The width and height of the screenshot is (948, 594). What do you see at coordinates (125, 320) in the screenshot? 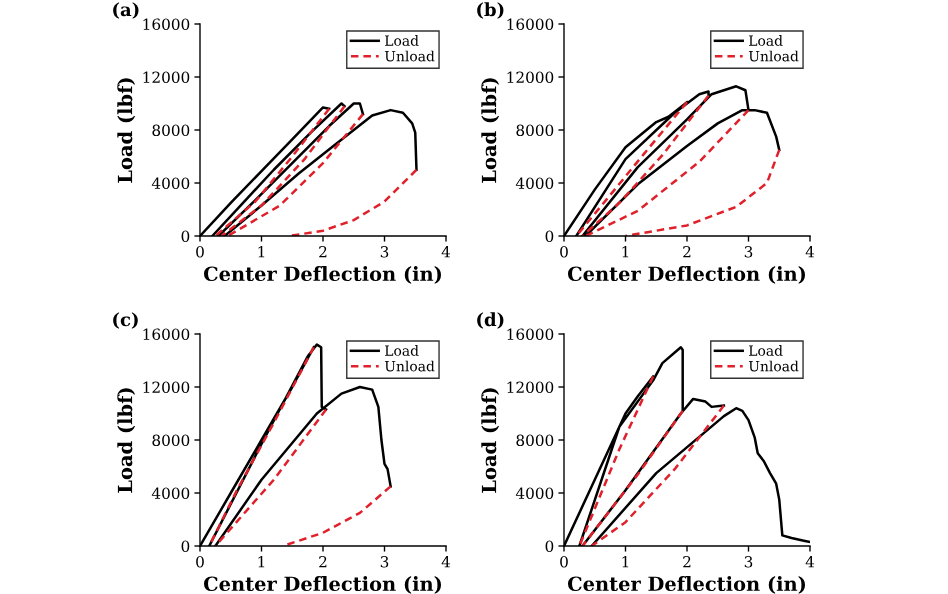
I see `chart-title: (c)` at bounding box center [125, 320].